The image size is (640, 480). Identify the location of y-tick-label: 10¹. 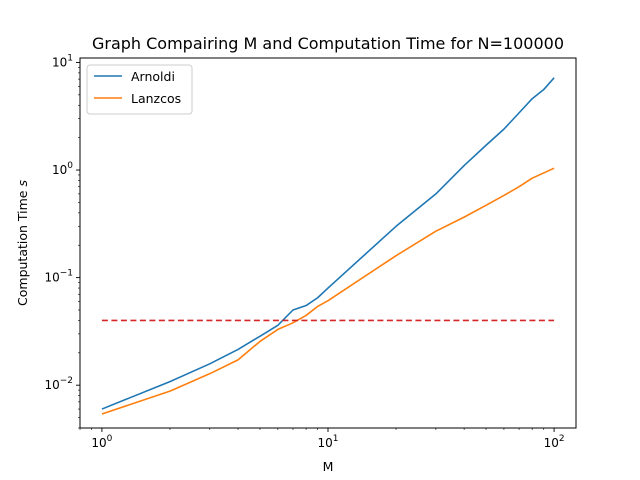
(62, 61).